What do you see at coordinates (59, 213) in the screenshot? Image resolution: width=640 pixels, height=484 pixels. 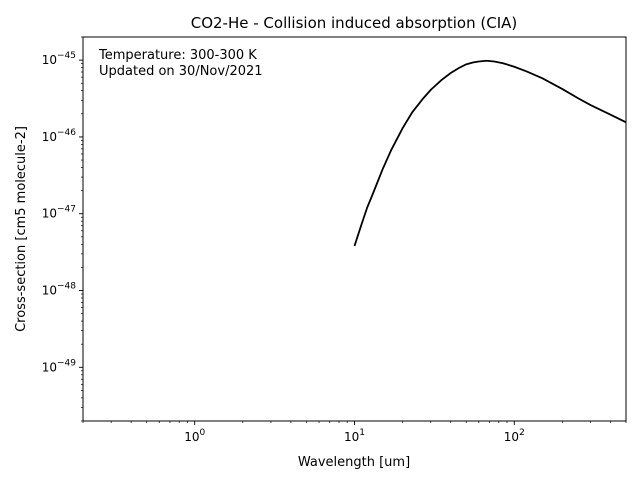 I see `y-tick-label: 10−47` at bounding box center [59, 213].